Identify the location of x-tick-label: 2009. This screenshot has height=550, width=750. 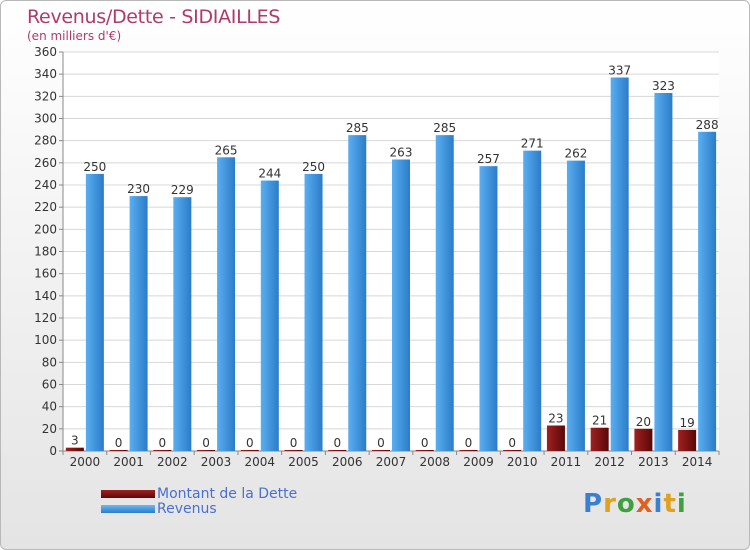
(478, 462).